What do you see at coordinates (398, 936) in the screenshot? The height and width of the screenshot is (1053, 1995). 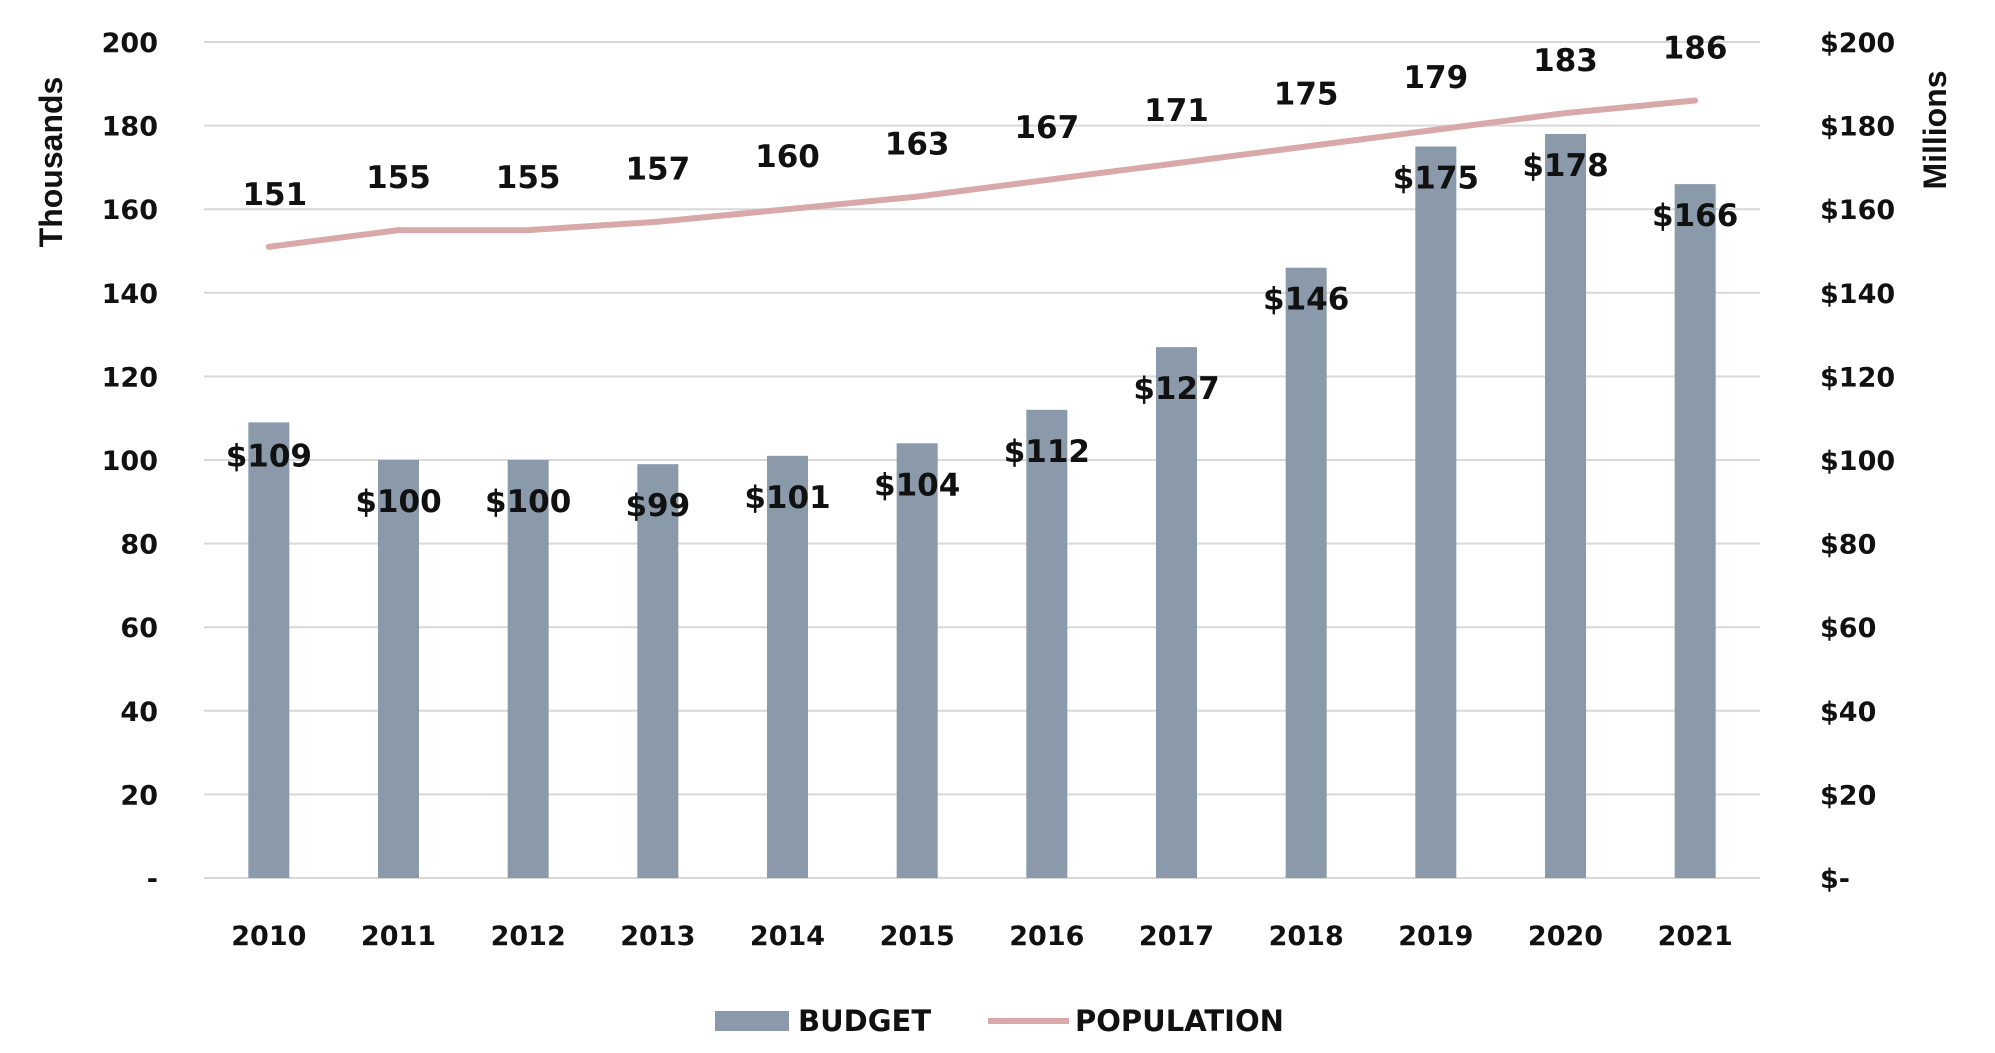 I see `x-tick-label: 2011` at bounding box center [398, 936].